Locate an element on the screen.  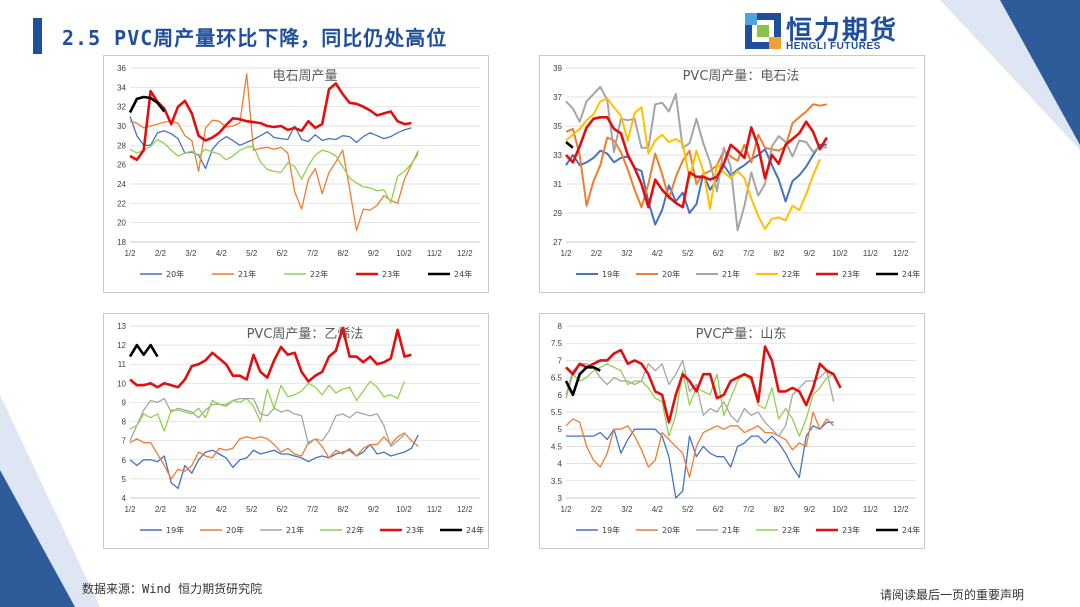
y-tick-label: 20 is located at coordinates (121, 223).